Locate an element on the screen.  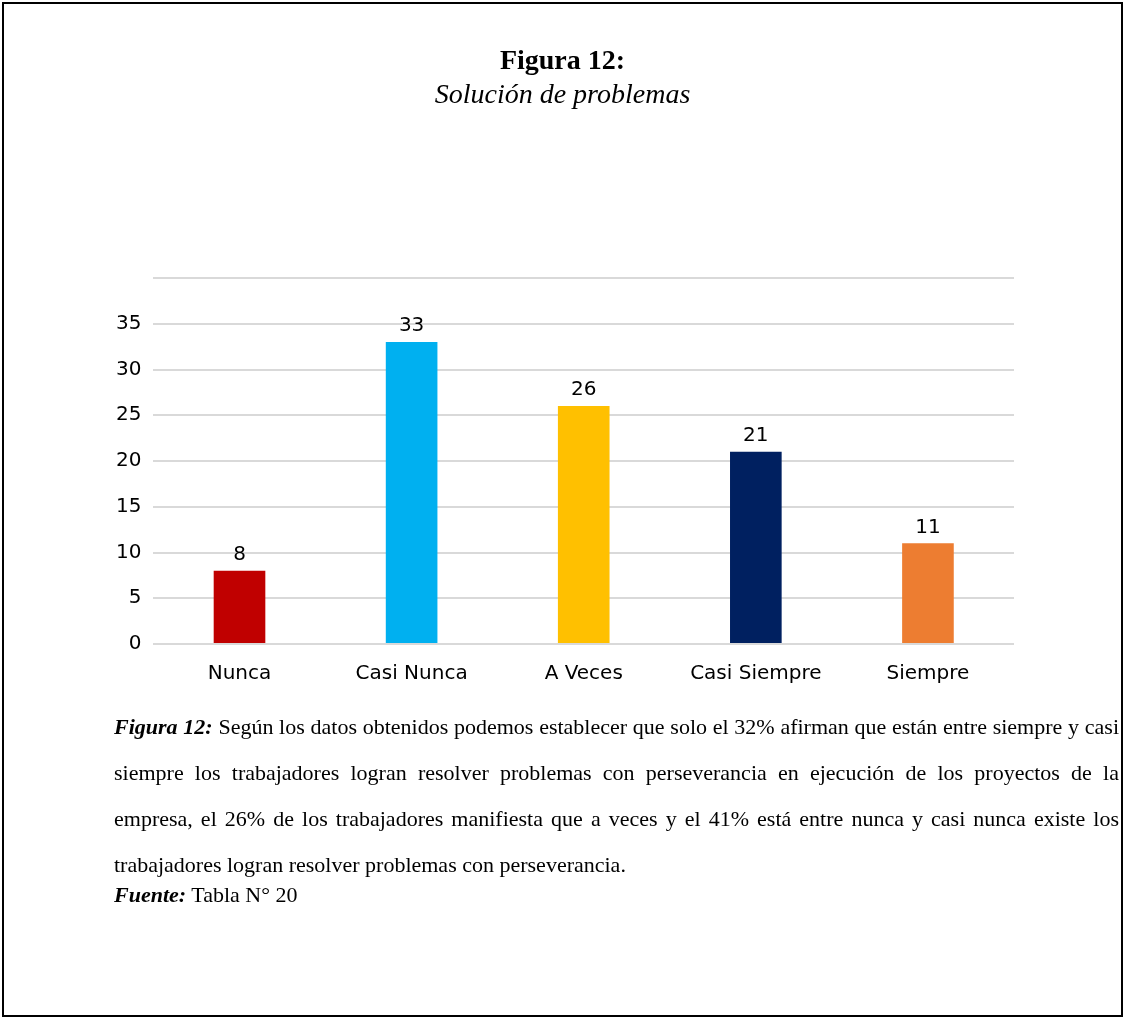
y-tick-label: 10 is located at coordinates (129, 550).